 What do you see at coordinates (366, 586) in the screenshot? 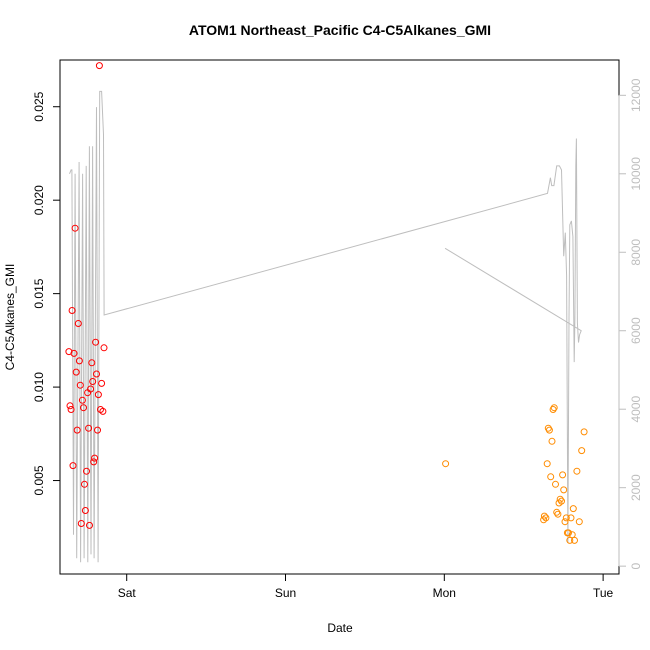
I see `x-axis: Sat Sun Mon Tue` at bounding box center [366, 586].